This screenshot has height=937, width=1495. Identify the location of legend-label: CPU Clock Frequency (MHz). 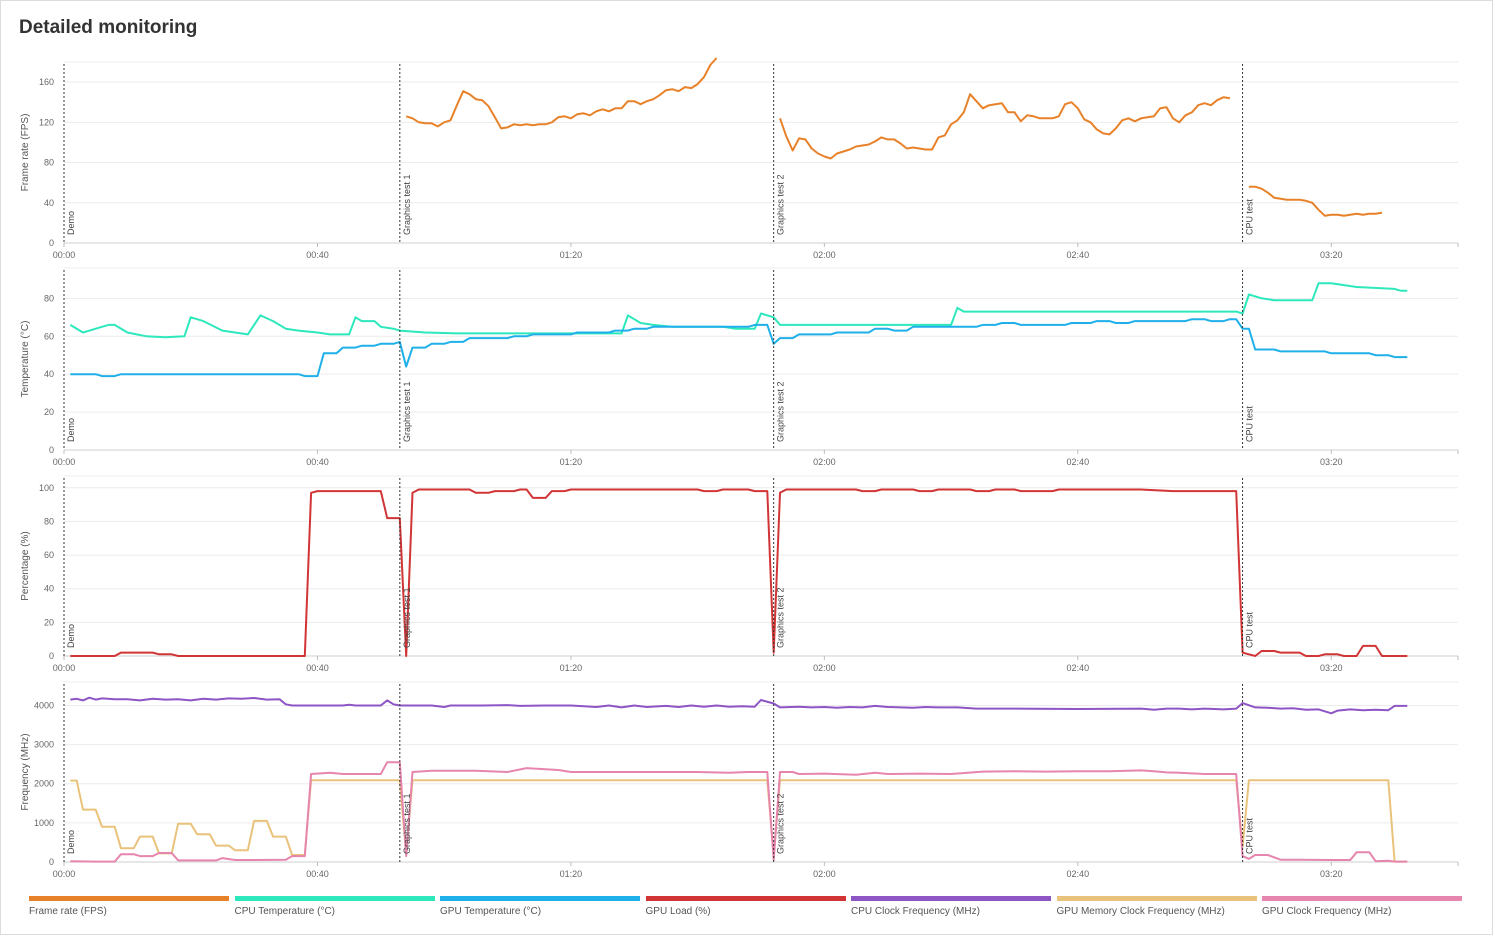
(915, 911).